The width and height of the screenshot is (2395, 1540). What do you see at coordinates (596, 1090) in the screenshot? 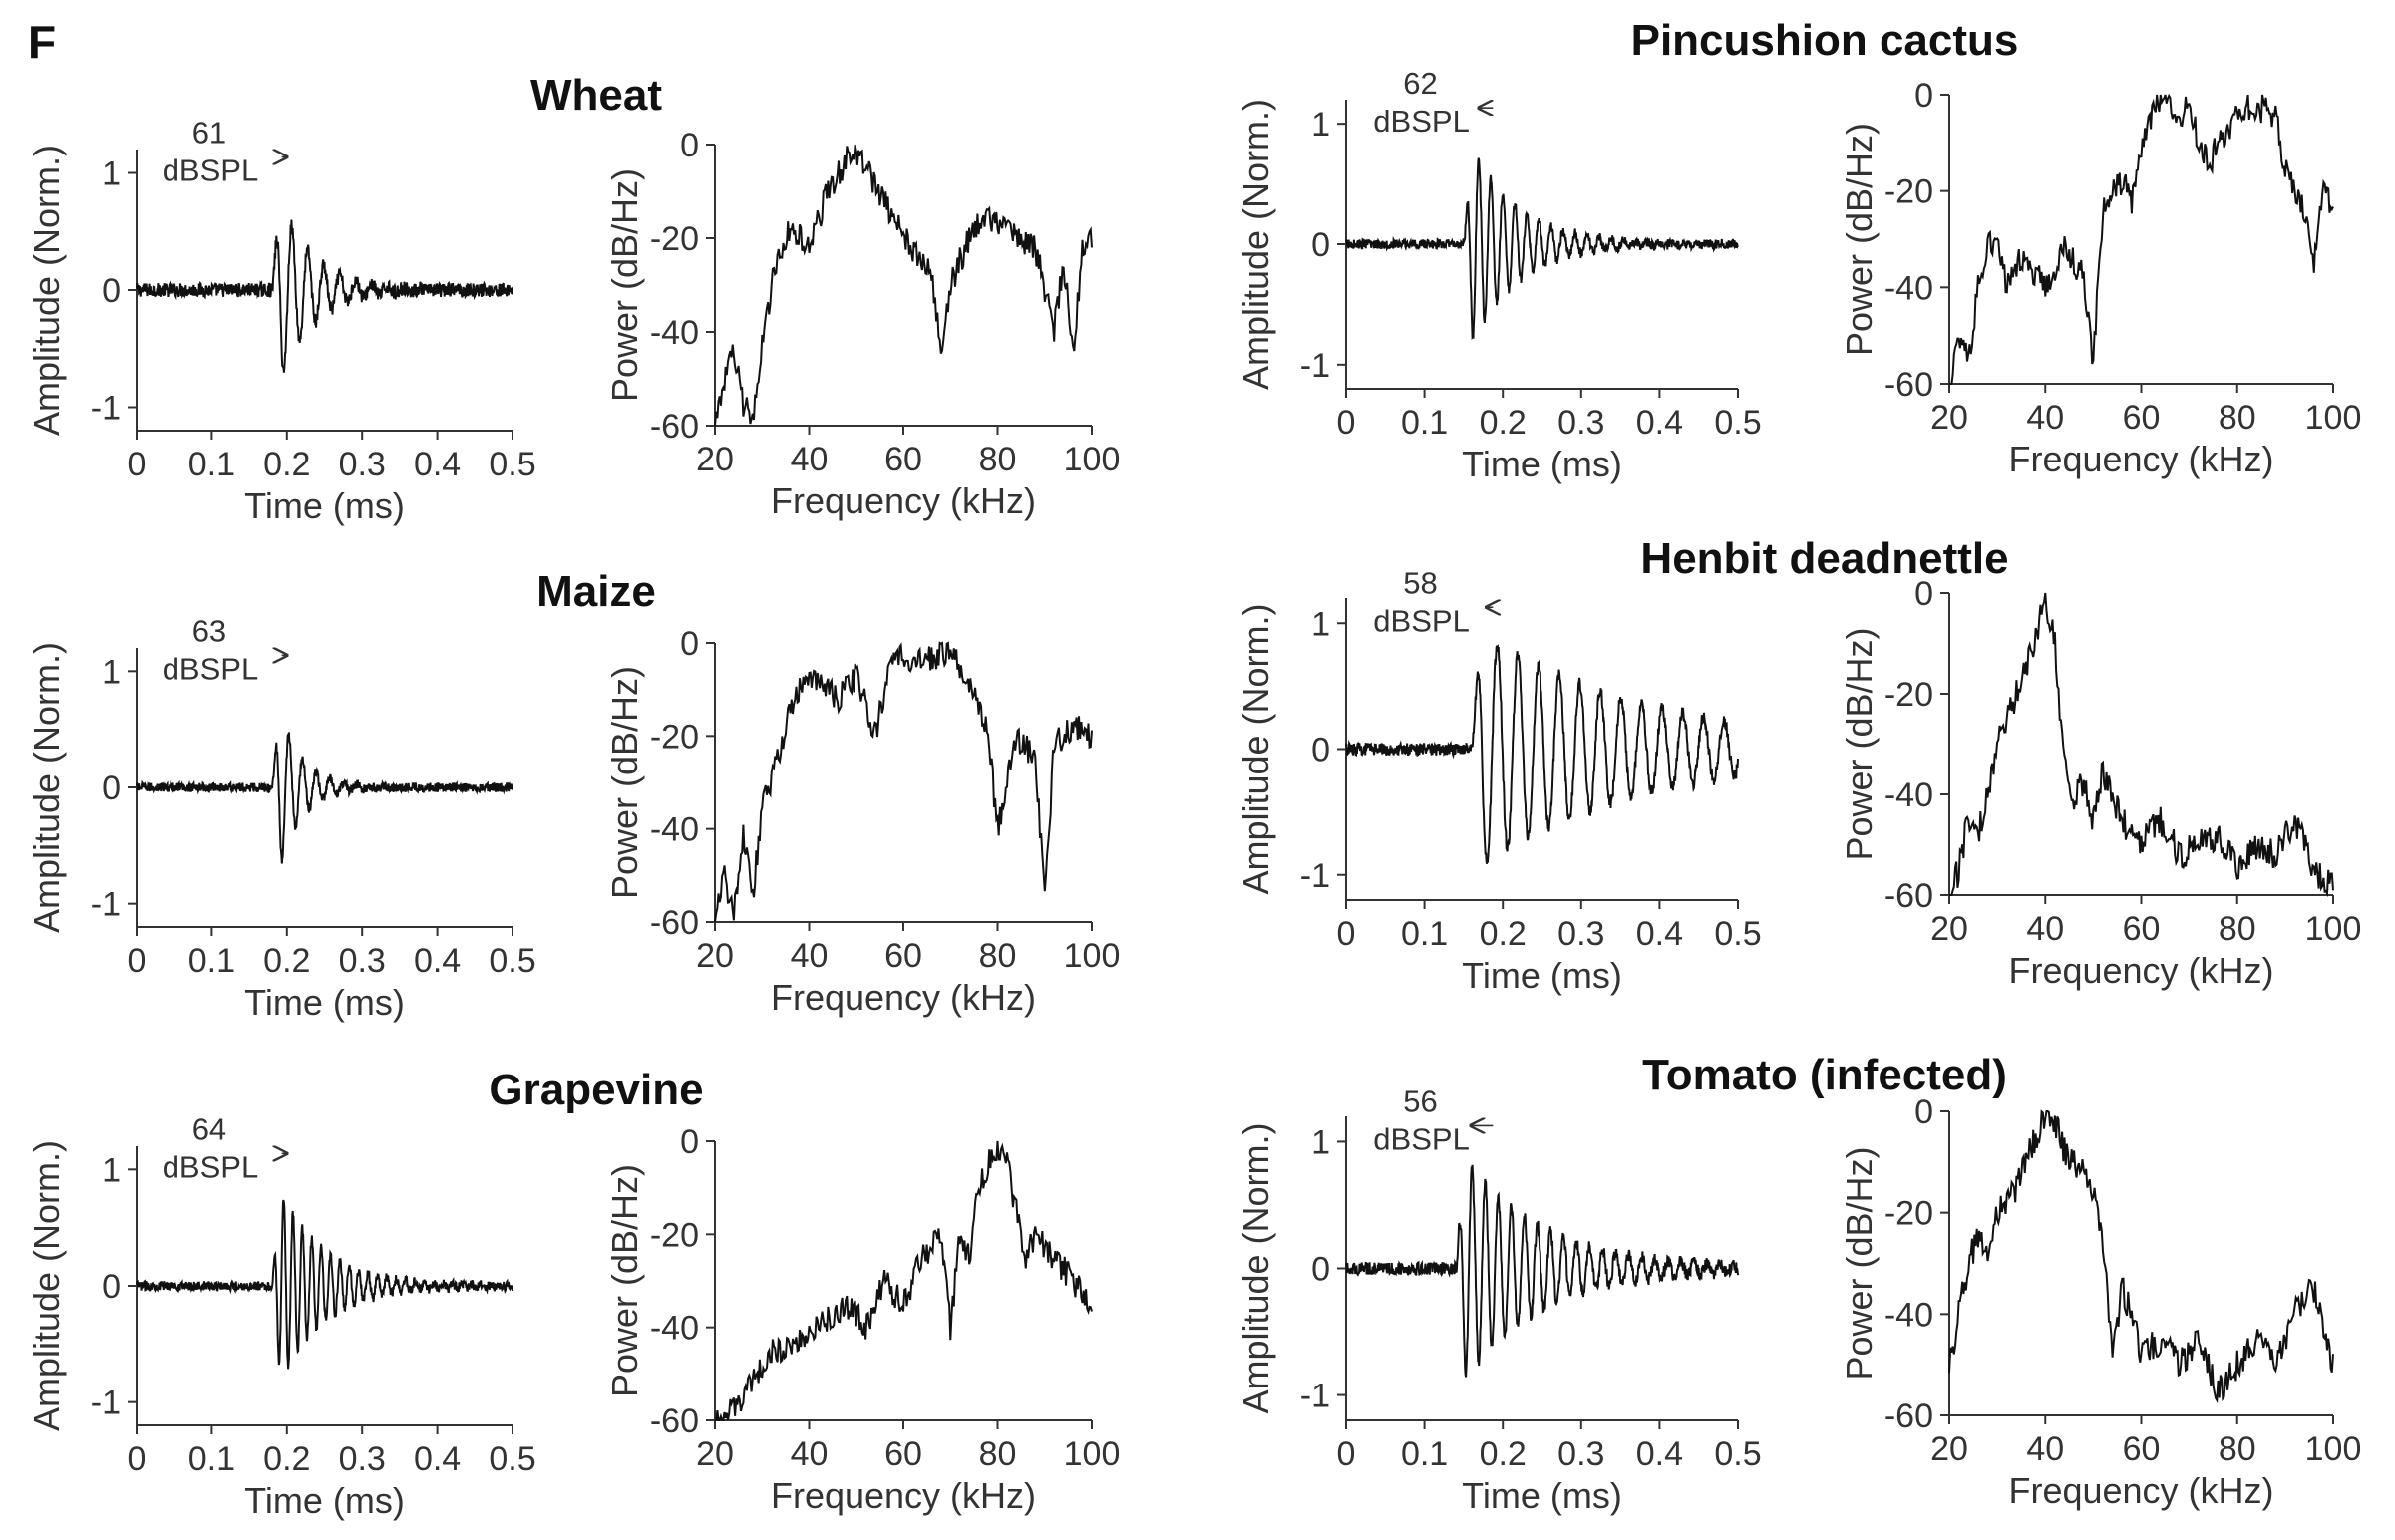
I see `chart-title: Grapevine` at bounding box center [596, 1090].